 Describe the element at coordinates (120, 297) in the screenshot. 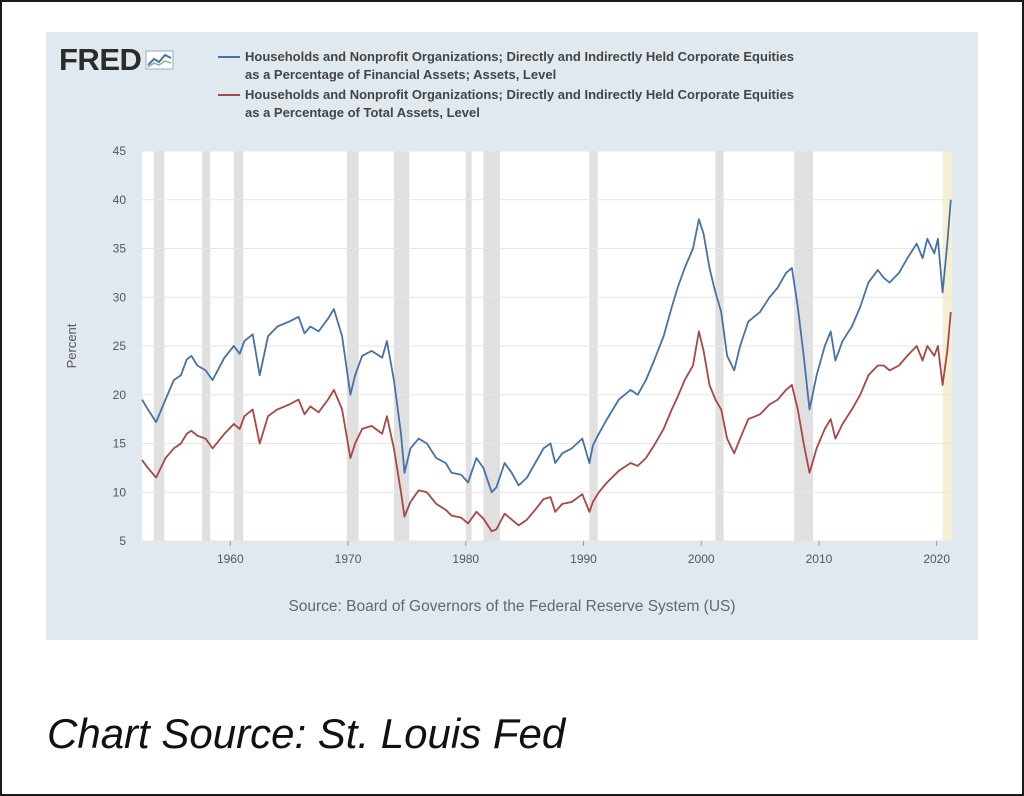

I see `y-tick-label: 30` at that location.